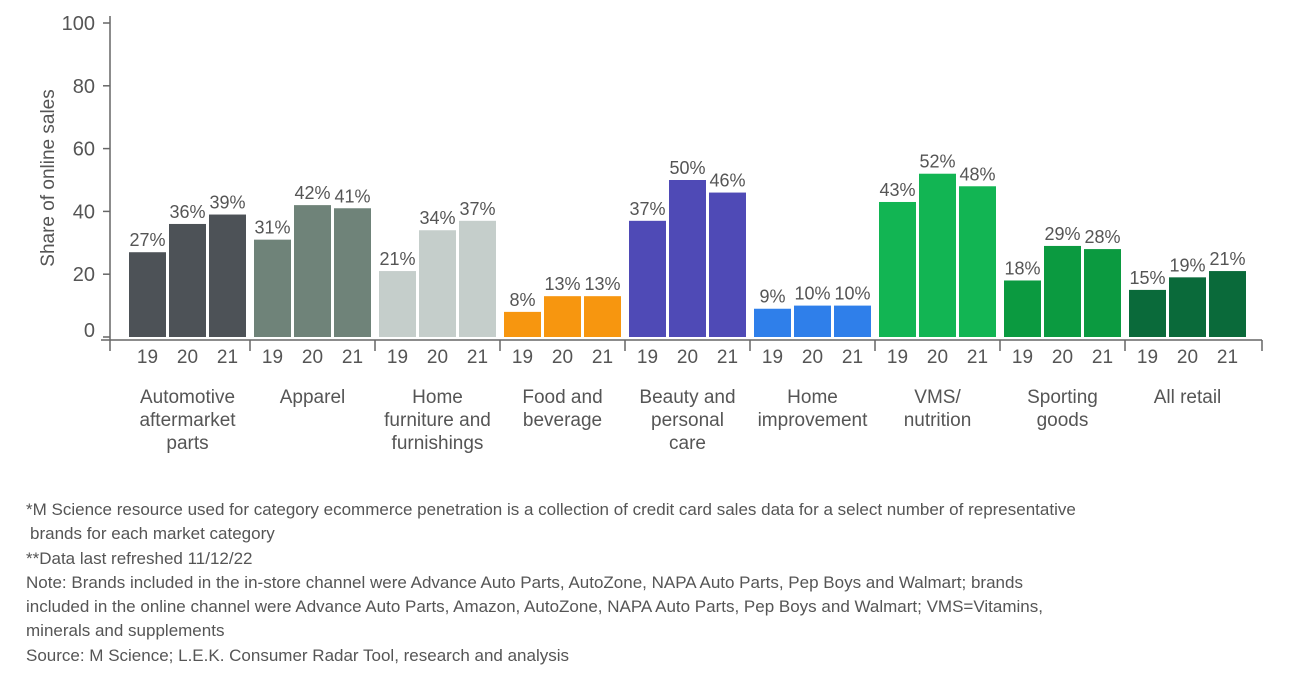  I want to click on data-label: 46%, so click(727, 181).